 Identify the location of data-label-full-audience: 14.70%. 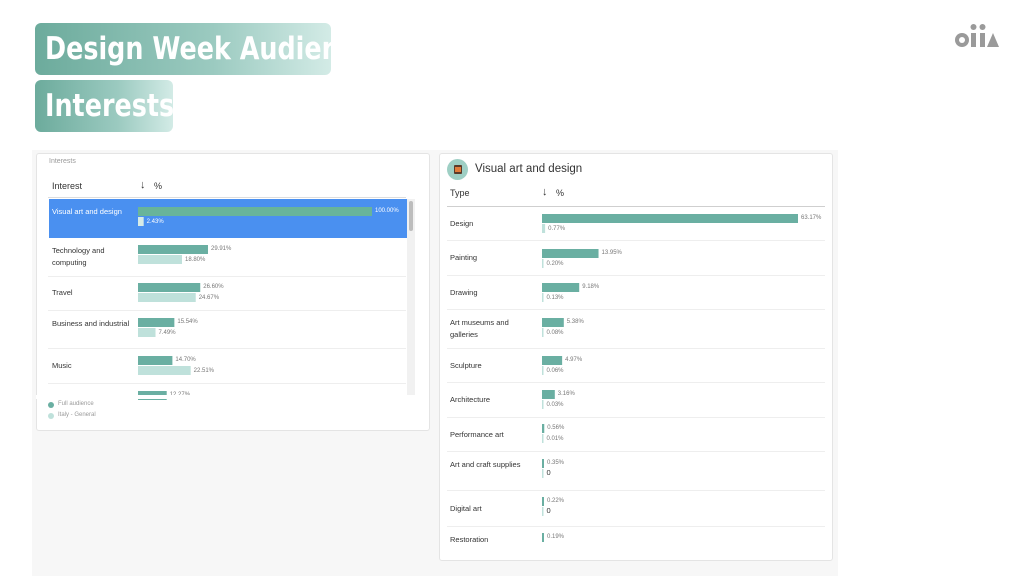
(185, 360).